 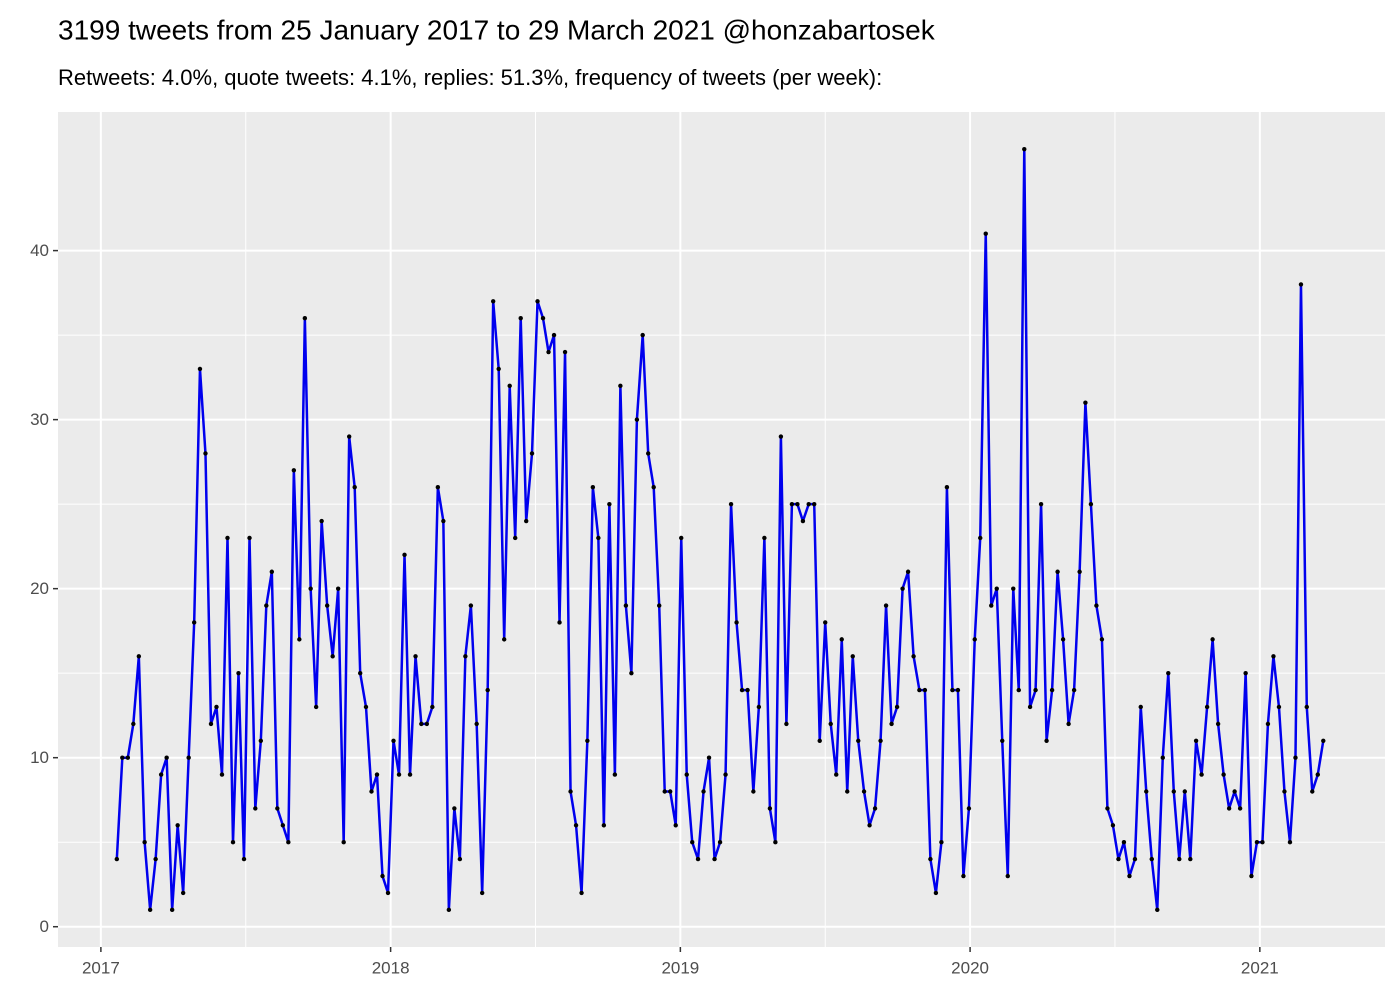 I want to click on y-tick-label: 40, so click(x=39, y=250).